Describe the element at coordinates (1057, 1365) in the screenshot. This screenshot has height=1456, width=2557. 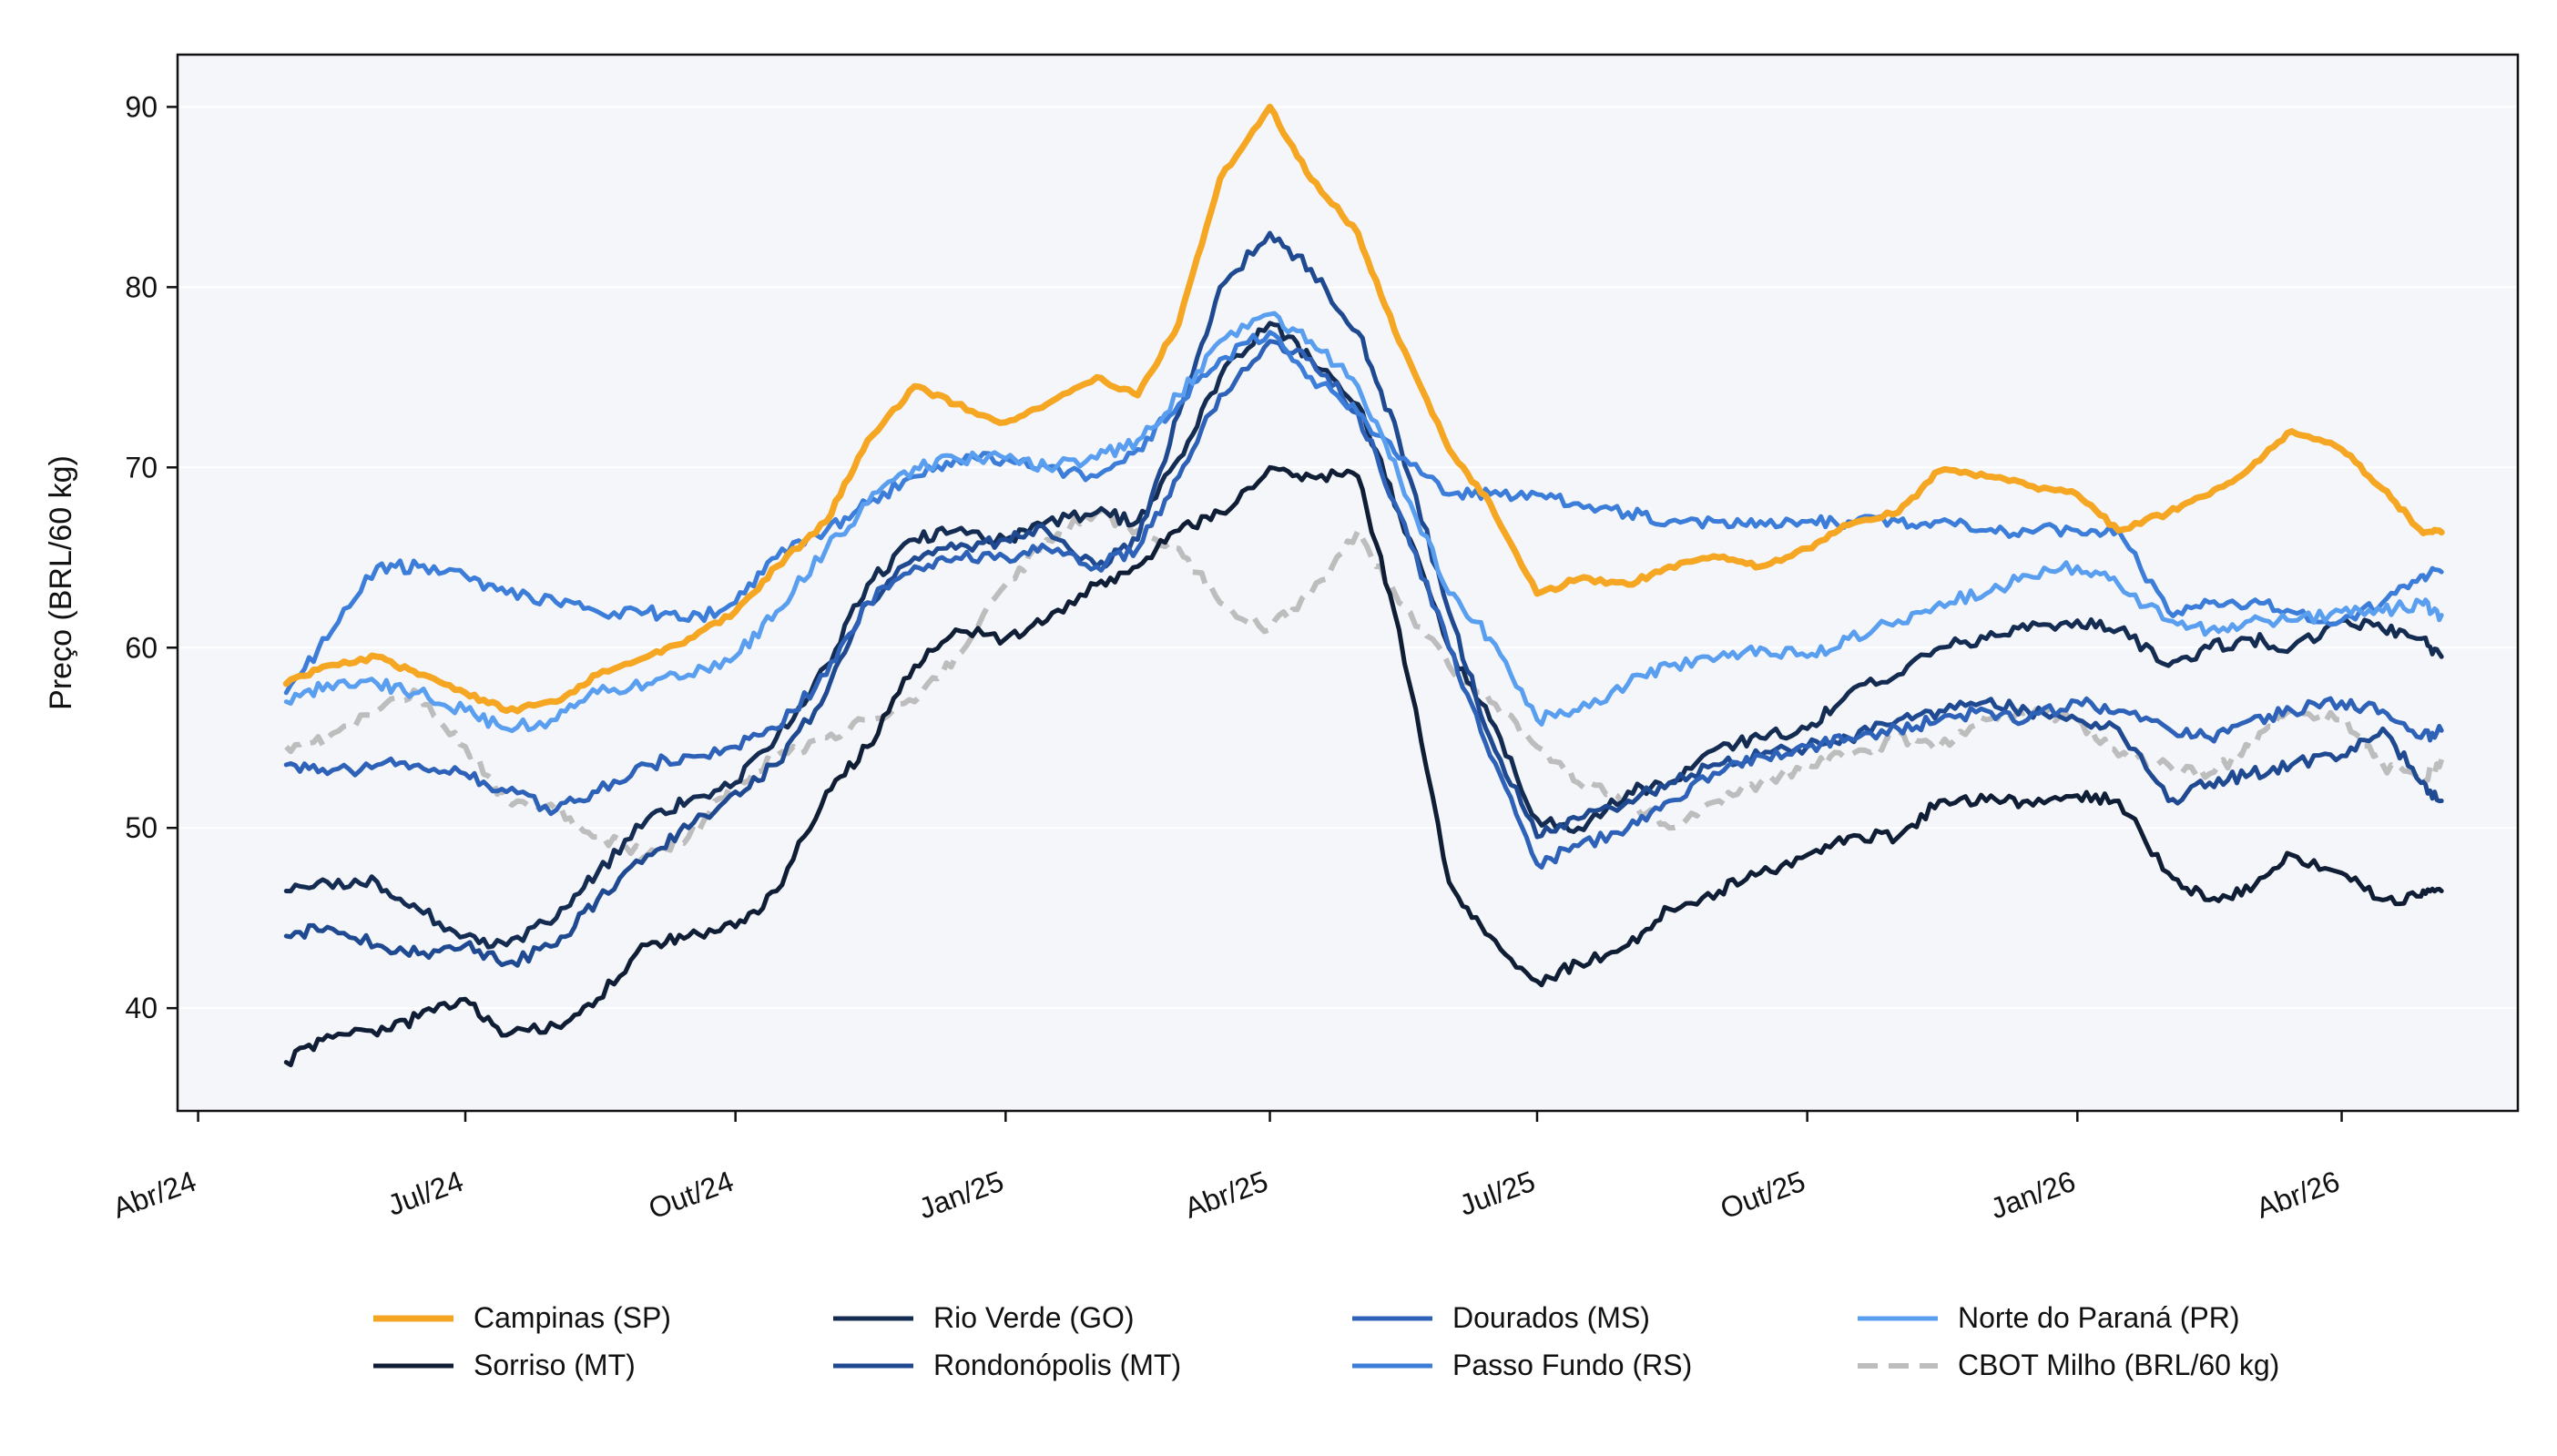
I see `legend-label: Rondonópolis (MT)` at that location.